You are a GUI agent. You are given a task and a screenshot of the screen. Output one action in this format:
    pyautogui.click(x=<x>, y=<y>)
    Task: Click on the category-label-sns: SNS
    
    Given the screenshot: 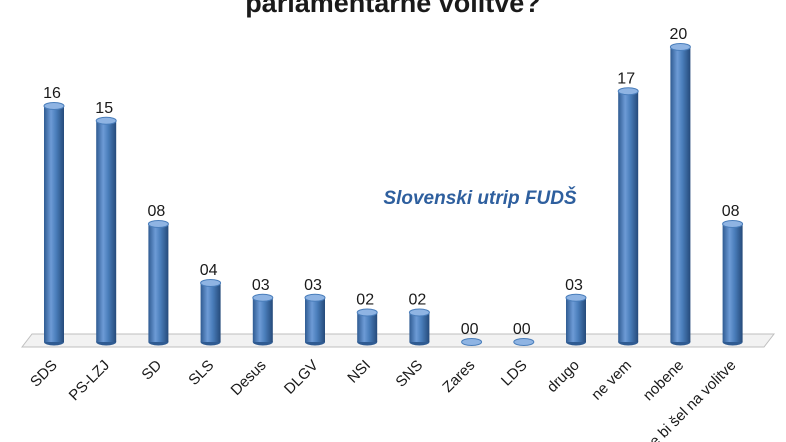 What is the action you would take?
    pyautogui.click(x=409, y=374)
    